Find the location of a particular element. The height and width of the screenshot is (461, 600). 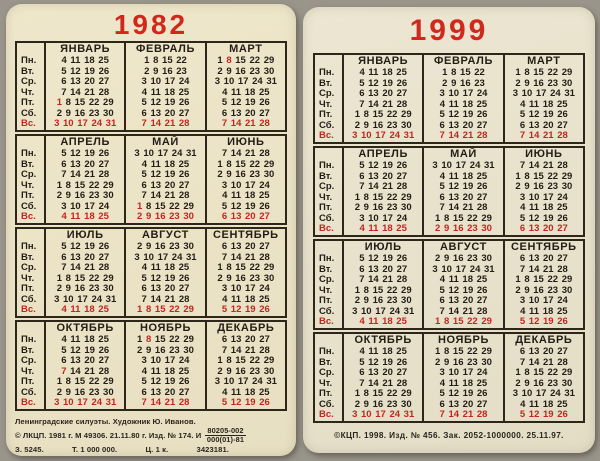

day-number: 24 is located at coordinates (562, 300).